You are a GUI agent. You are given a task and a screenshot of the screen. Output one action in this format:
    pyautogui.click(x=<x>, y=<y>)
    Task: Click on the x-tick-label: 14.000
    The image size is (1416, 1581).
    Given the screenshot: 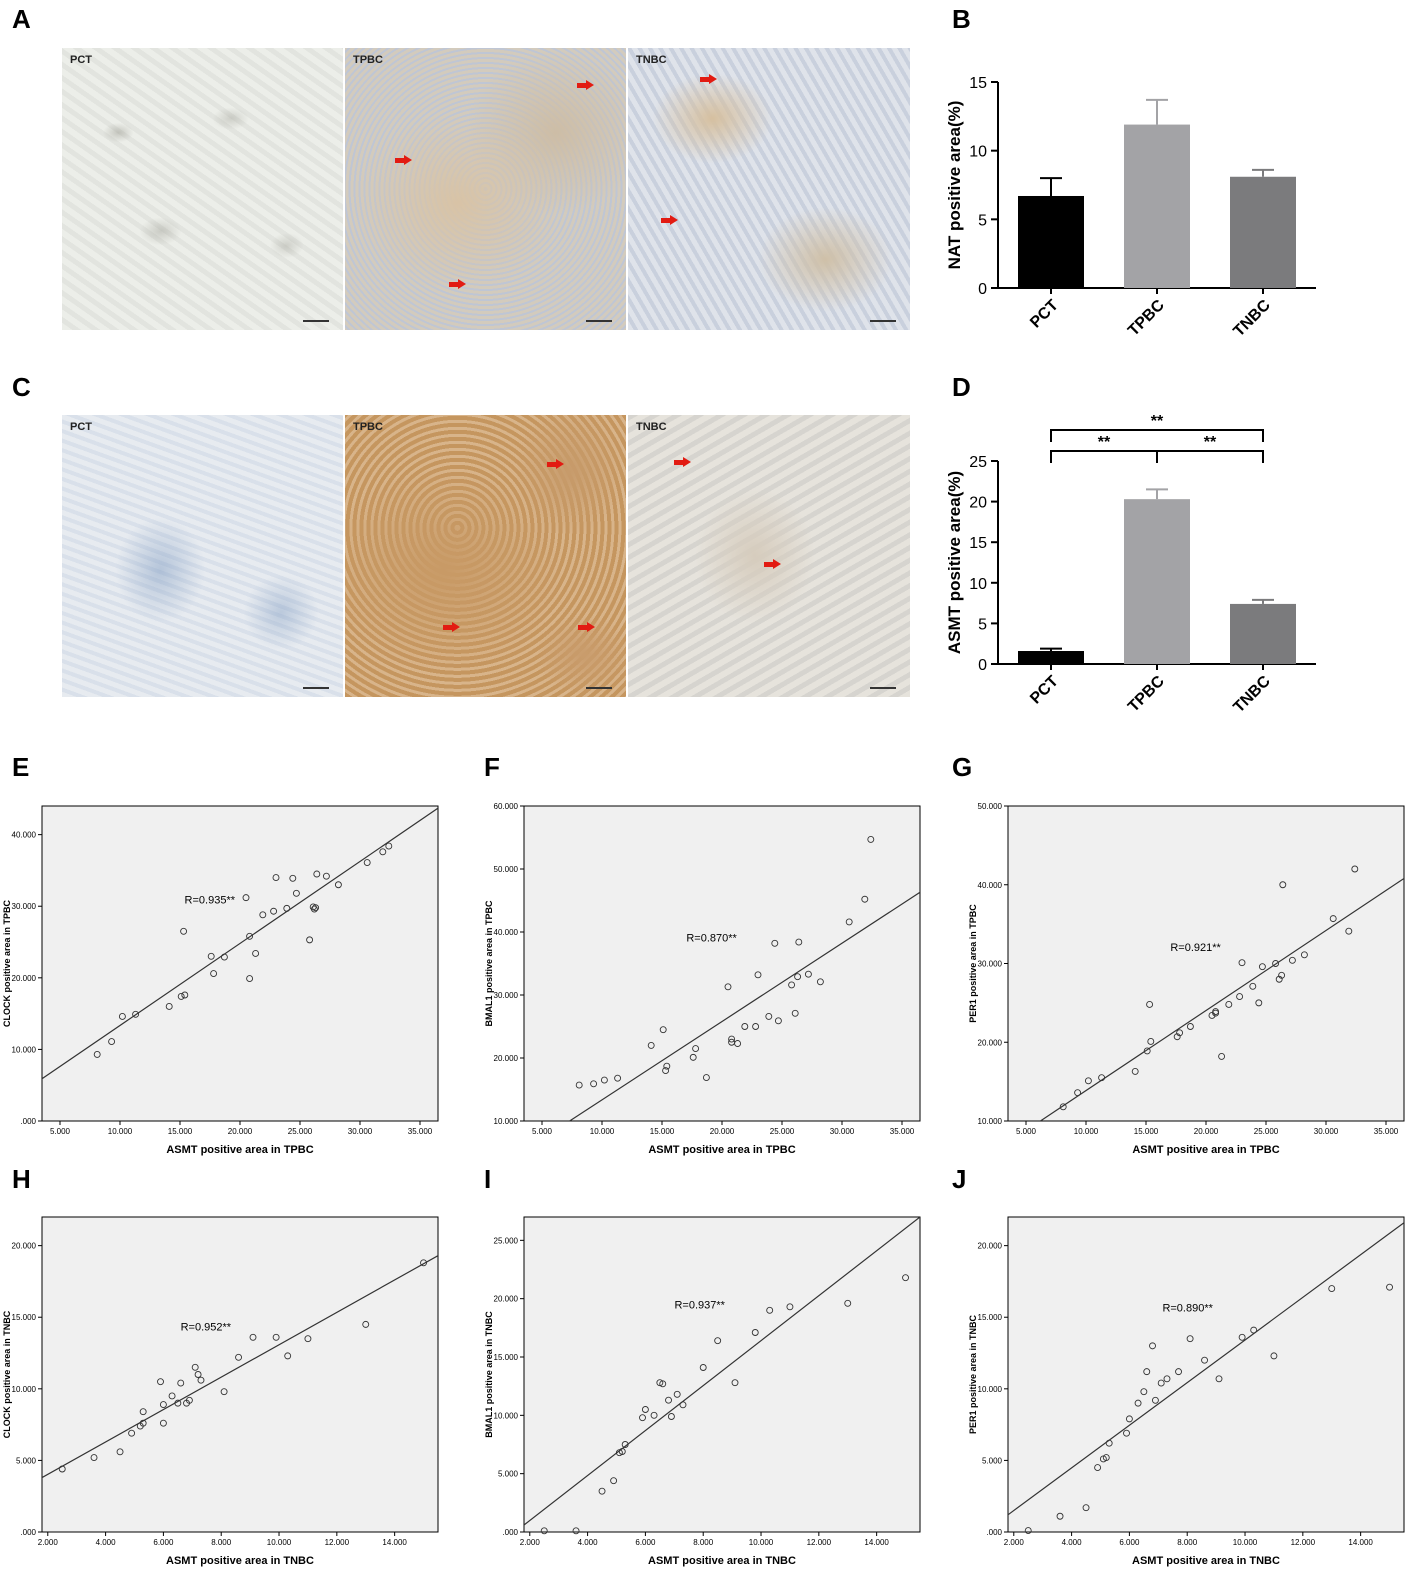 What is the action you would take?
    pyautogui.click(x=394, y=1542)
    